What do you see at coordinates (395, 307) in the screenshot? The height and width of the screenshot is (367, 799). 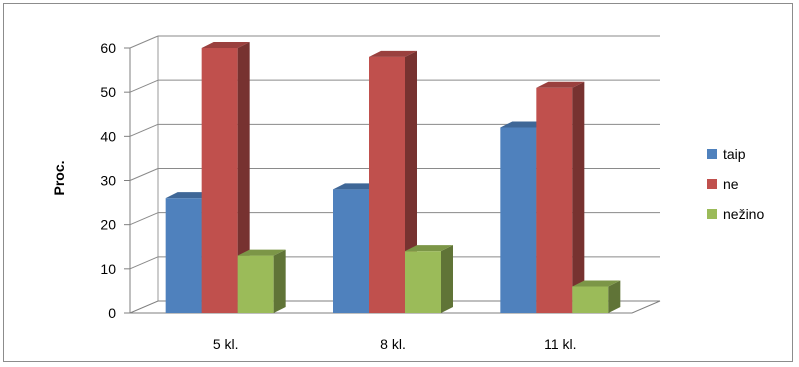 I see `floor` at bounding box center [395, 307].